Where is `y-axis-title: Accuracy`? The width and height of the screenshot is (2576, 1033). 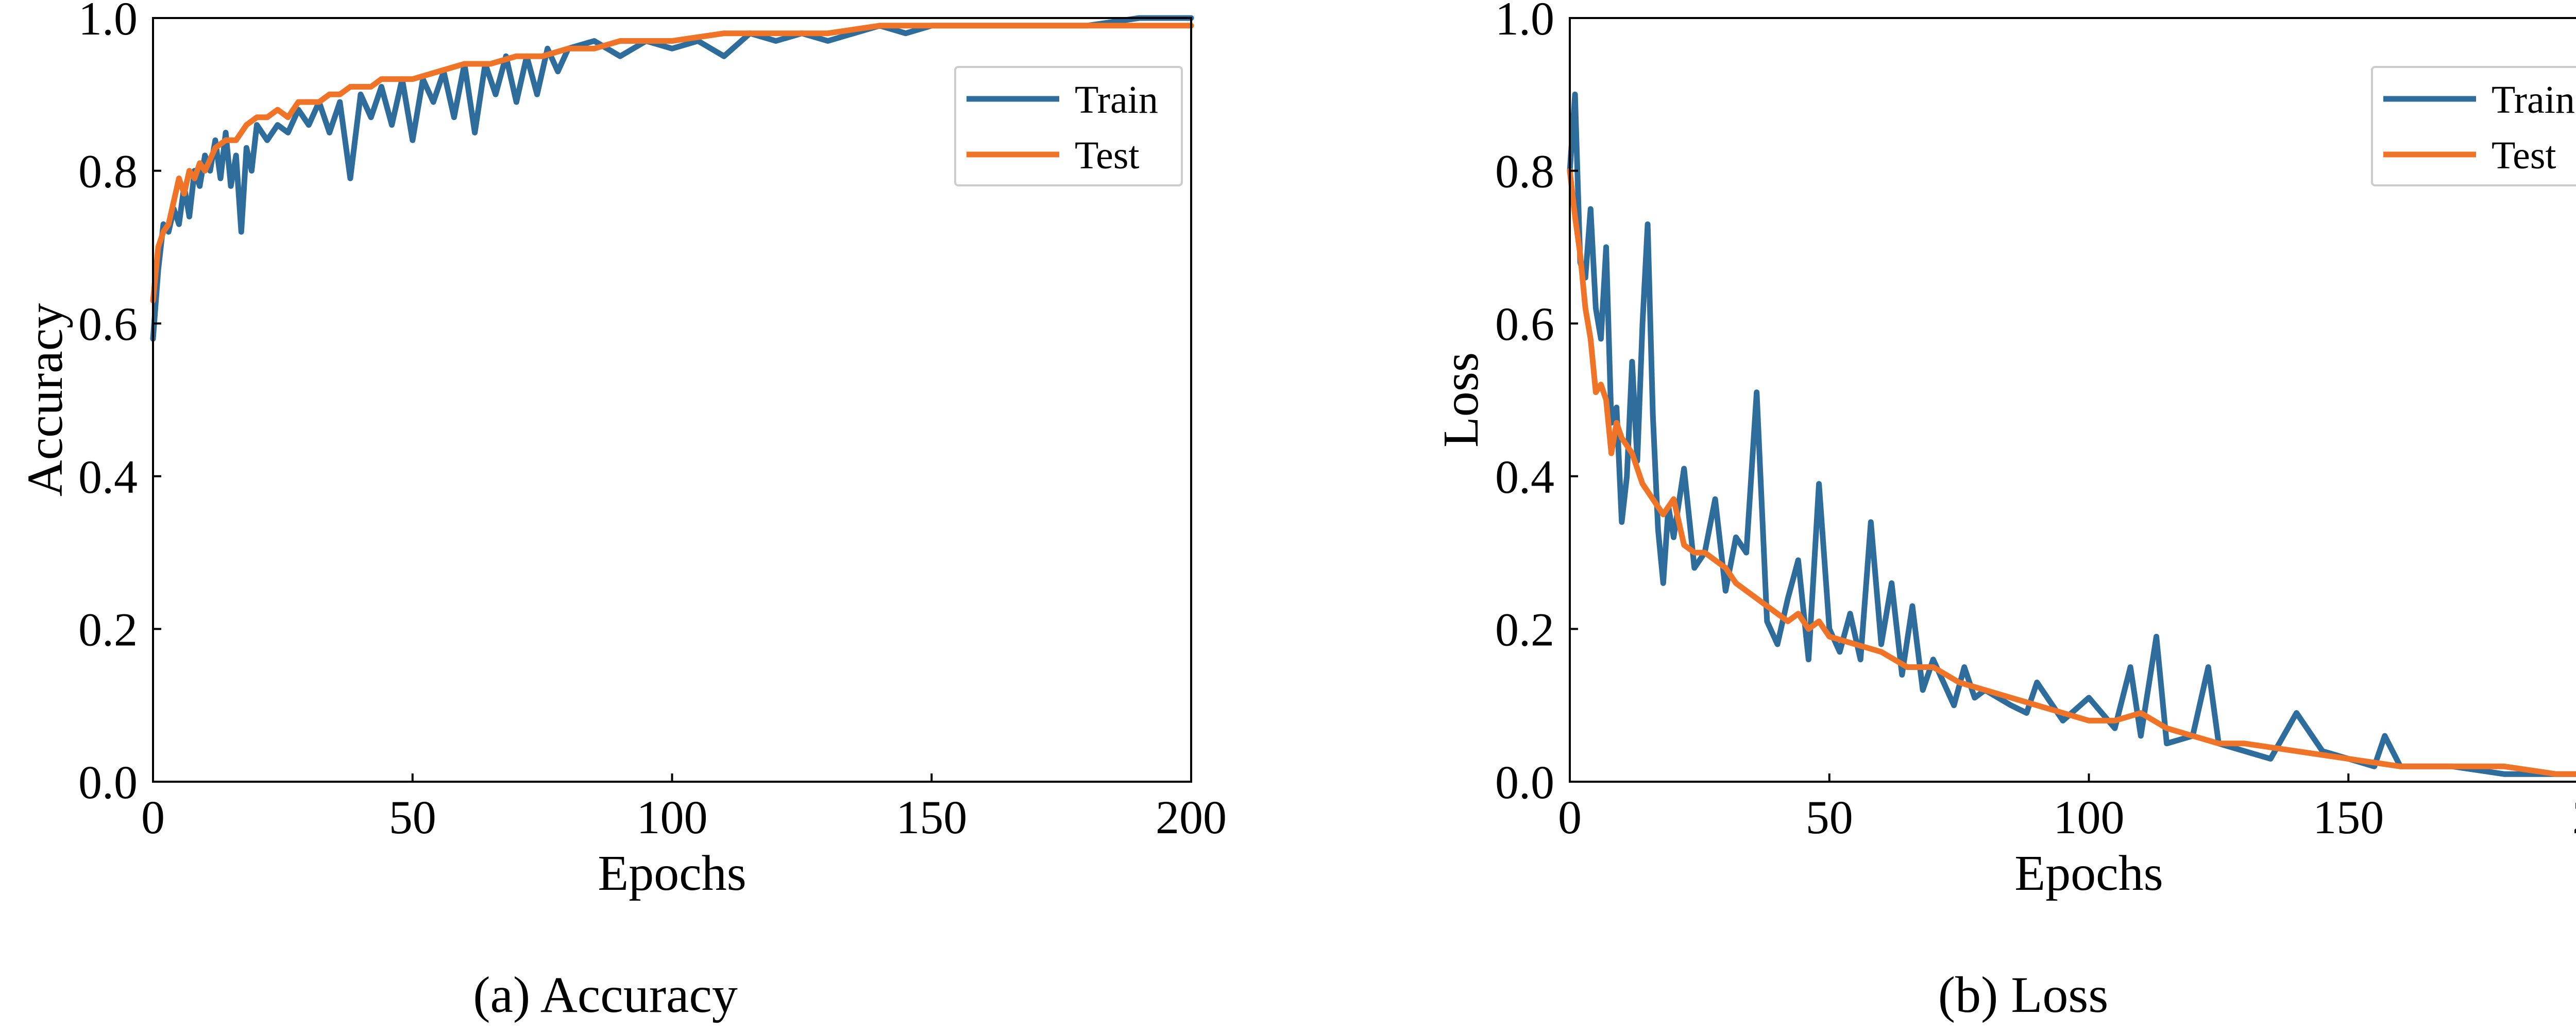 y-axis-title: Accuracy is located at coordinates (45, 399).